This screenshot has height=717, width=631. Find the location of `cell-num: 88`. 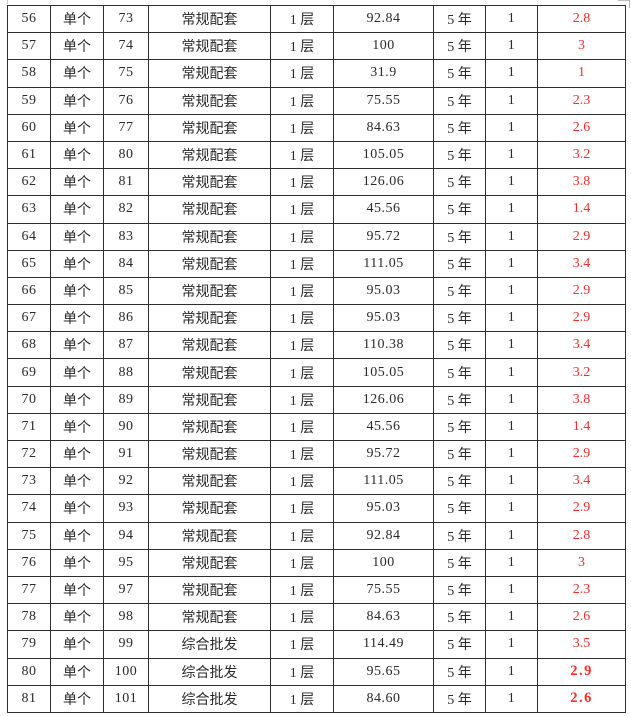

cell-num: 88 is located at coordinates (126, 372).